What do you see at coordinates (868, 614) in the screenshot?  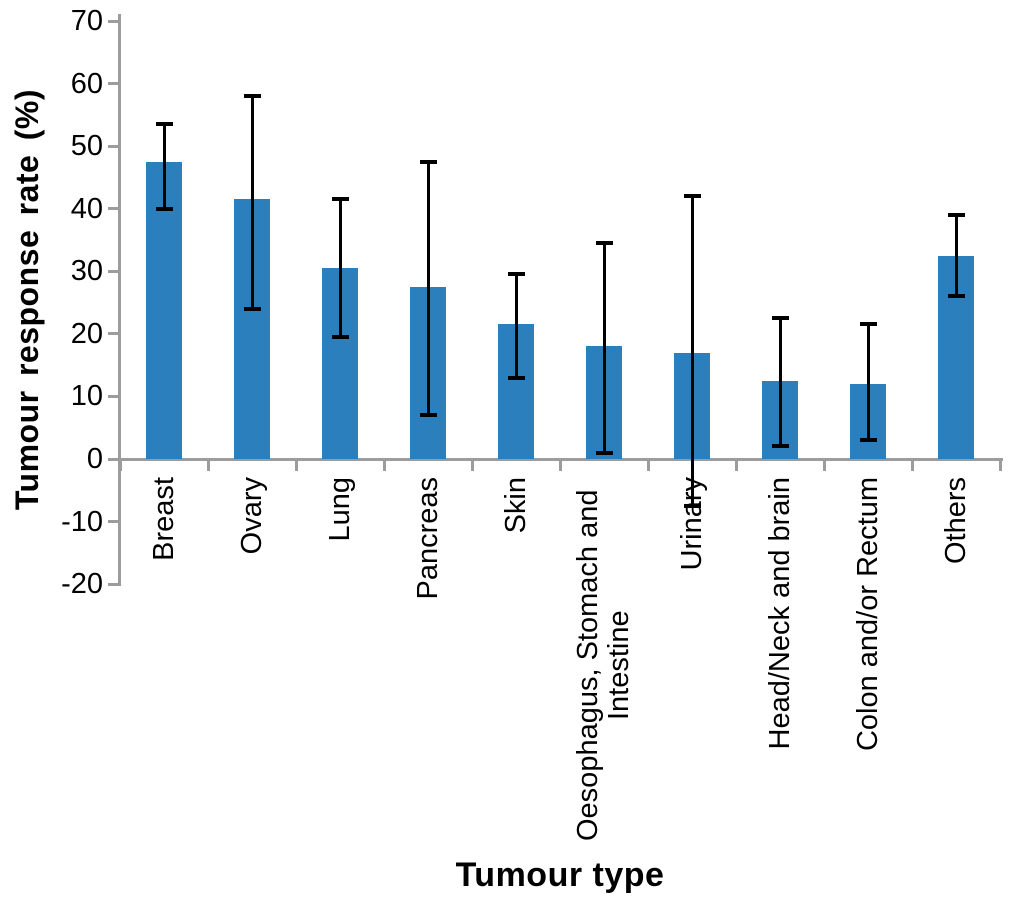 I see `category-label: Colon and/or Rectum` at bounding box center [868, 614].